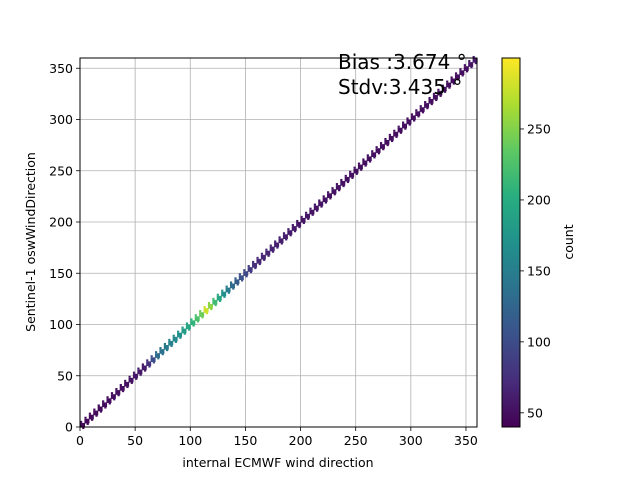 The image size is (640, 480). What do you see at coordinates (466, 440) in the screenshot?
I see `x-tick-label: 350` at bounding box center [466, 440].